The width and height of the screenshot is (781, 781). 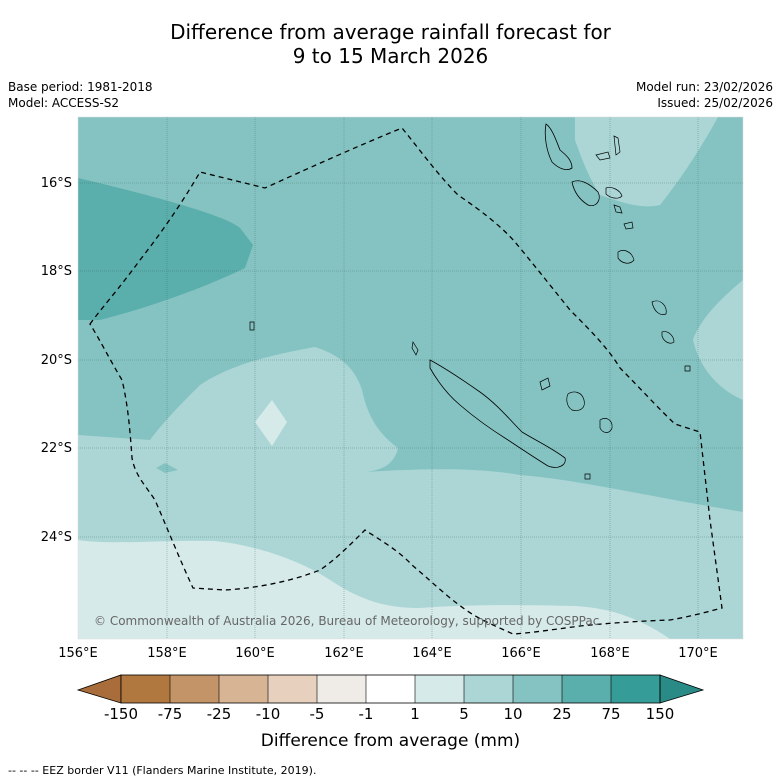 What do you see at coordinates (585, 193) in the screenshot?
I see `island-malekula` at bounding box center [585, 193].